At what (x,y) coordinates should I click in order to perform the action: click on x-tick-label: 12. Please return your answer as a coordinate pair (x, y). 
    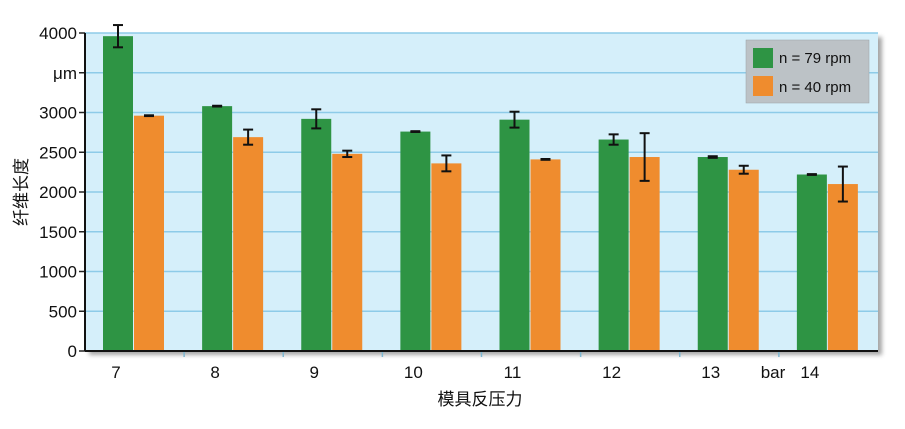
    Looking at the image, I should click on (611, 372).